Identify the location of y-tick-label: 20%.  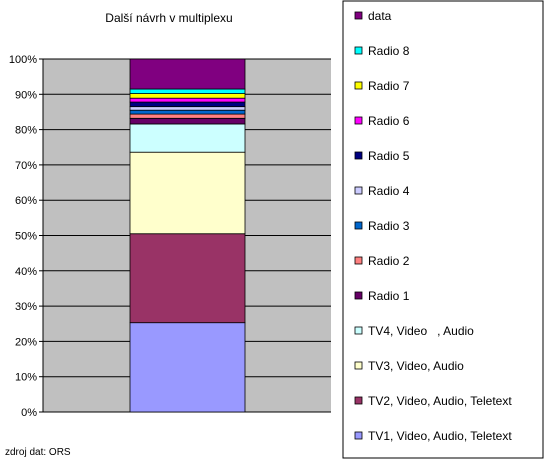
(26, 342).